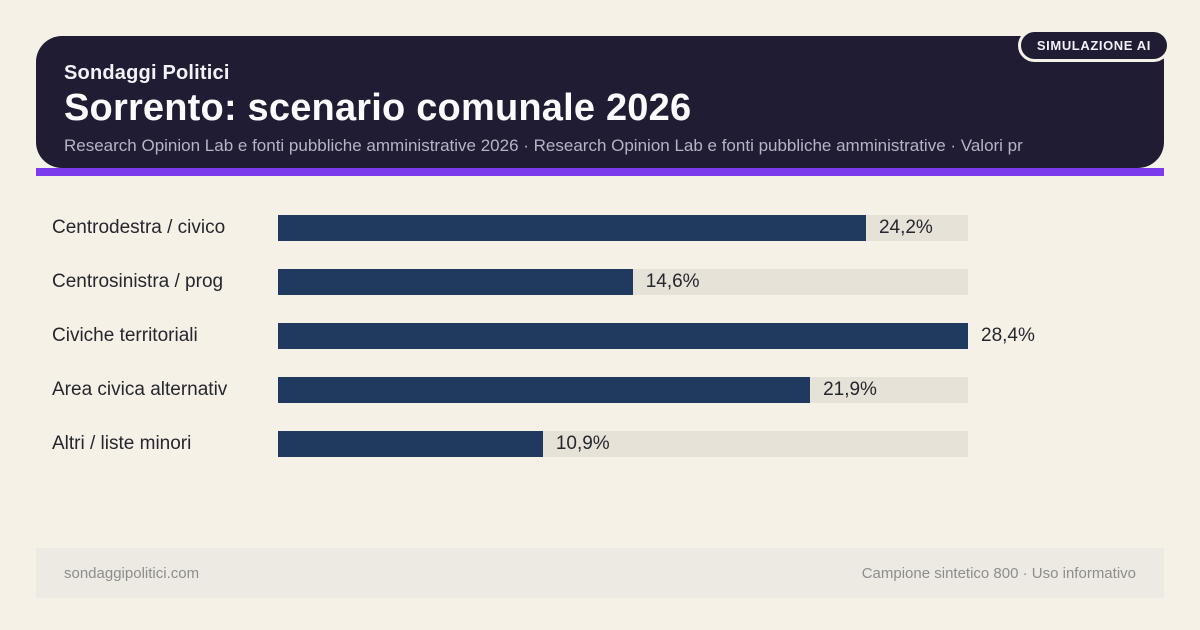  I want to click on bar-track: 14,6%, so click(623, 282).